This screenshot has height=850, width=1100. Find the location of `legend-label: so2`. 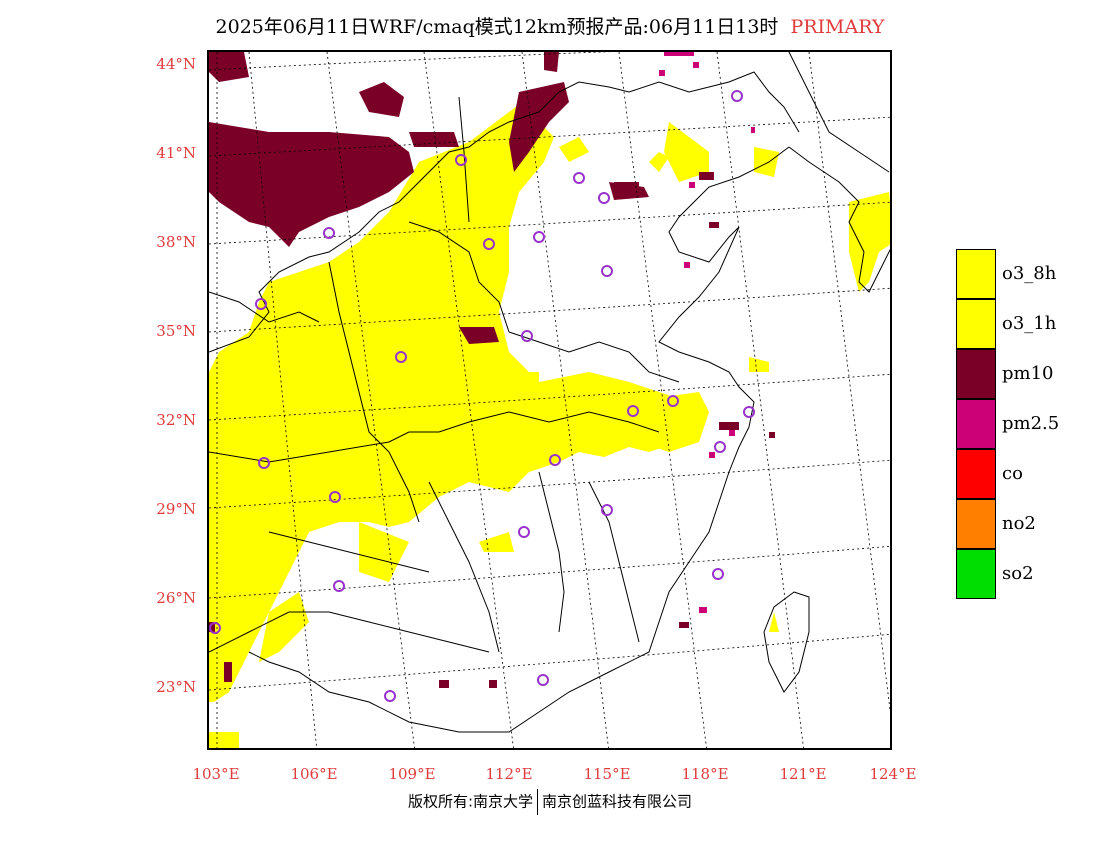

legend-label: so2 is located at coordinates (1018, 573).